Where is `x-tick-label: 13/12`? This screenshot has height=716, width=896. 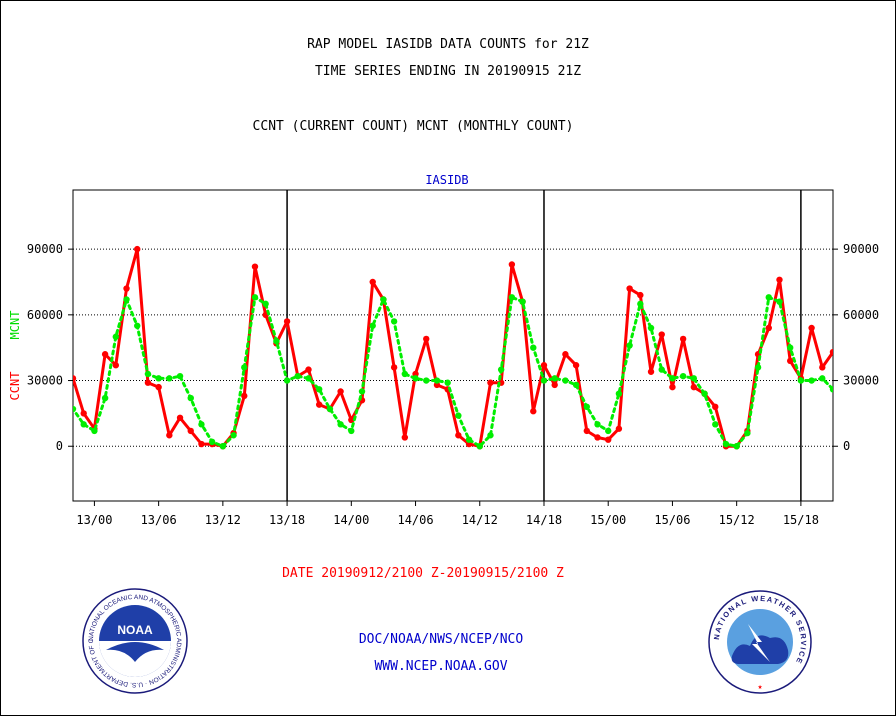 x-tick-label: 13/12 is located at coordinates (223, 520).